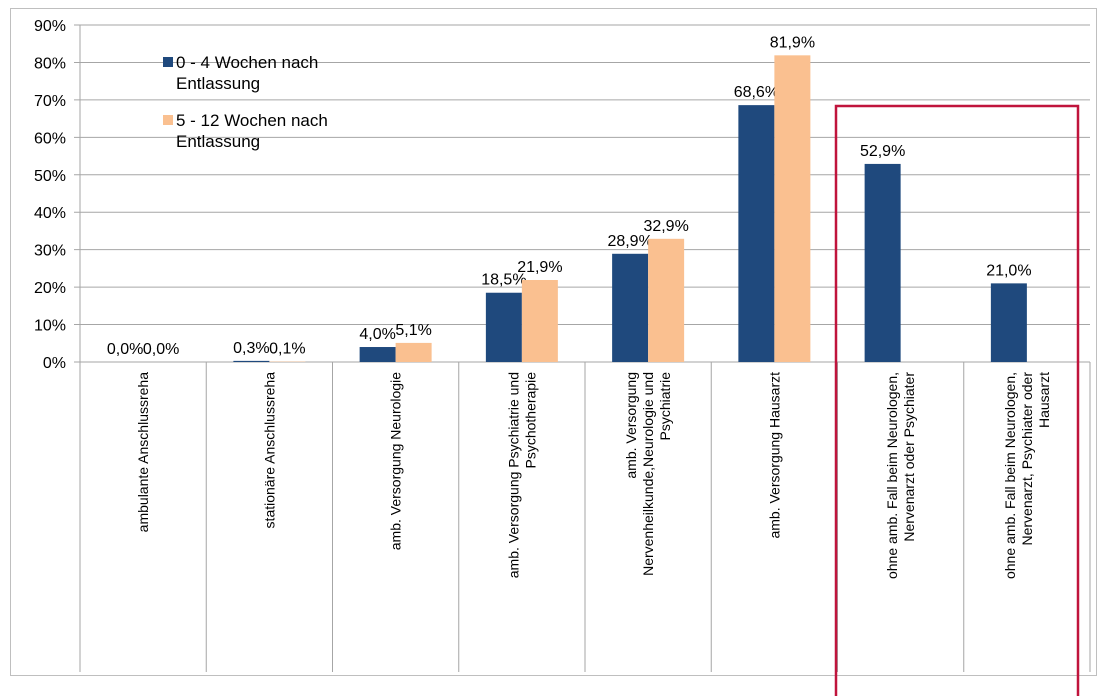  What do you see at coordinates (50, 26) in the screenshot?
I see `y-tick-label: 90%` at bounding box center [50, 26].